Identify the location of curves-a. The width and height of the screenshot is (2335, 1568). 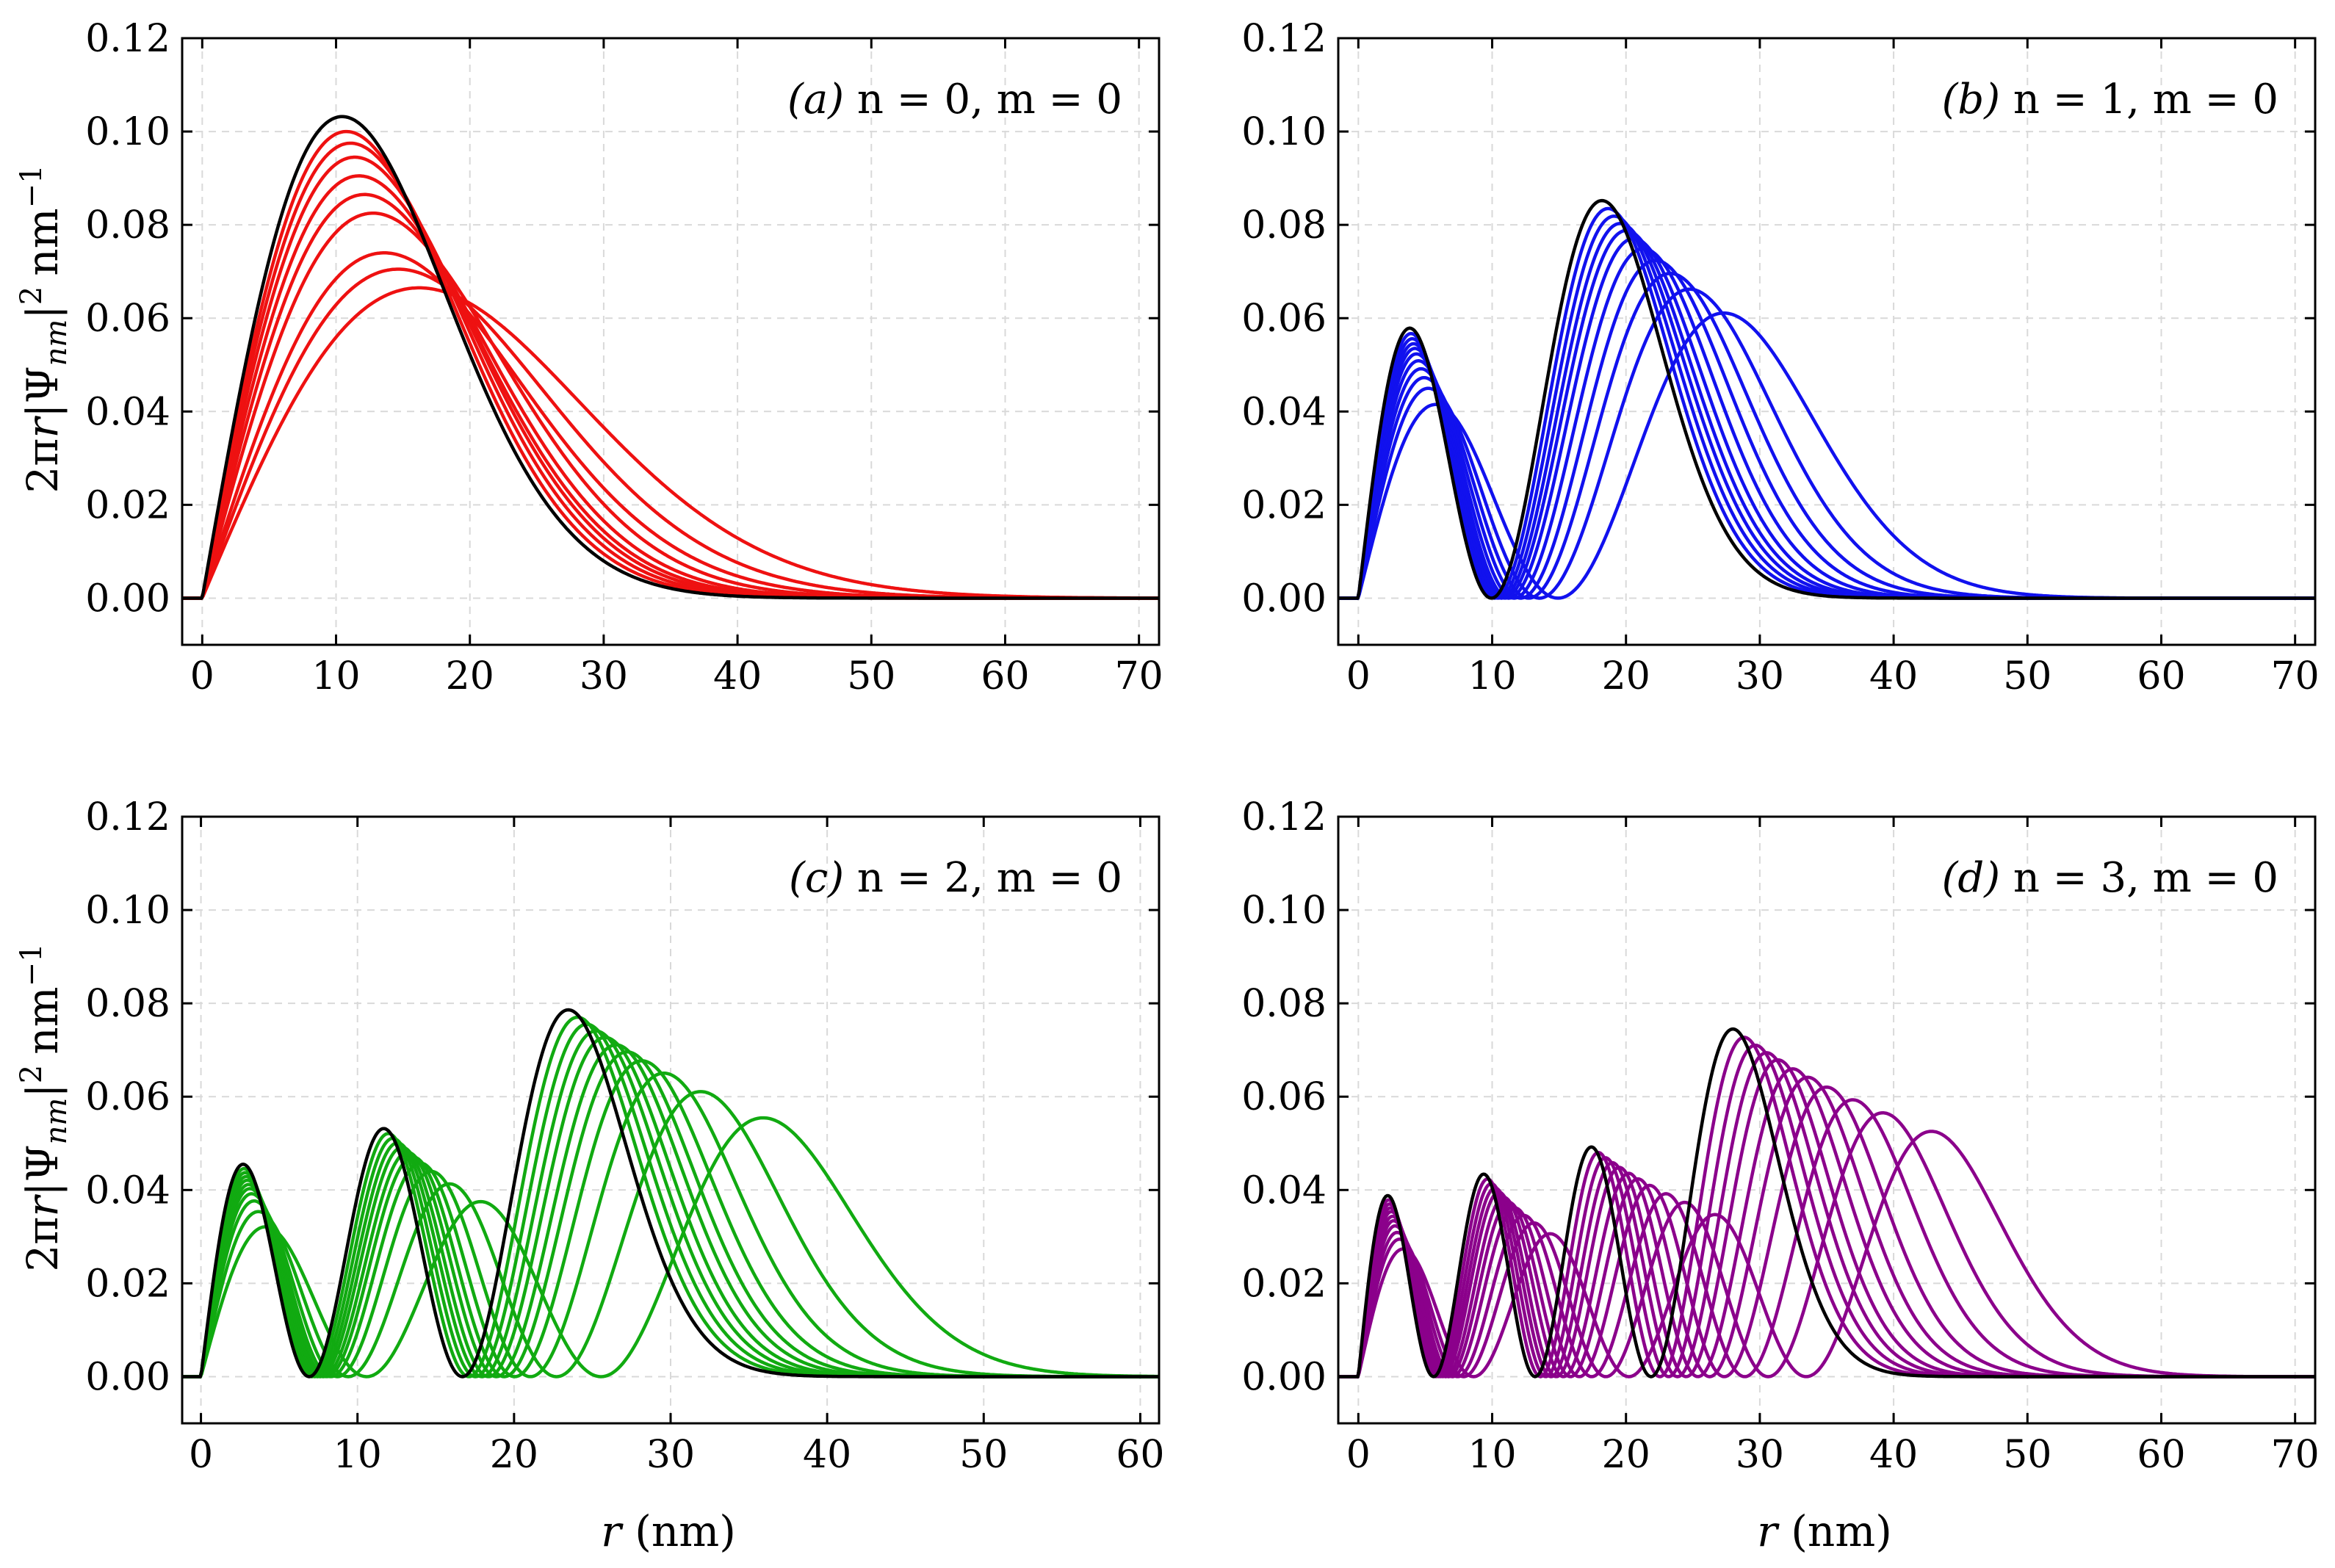
(670, 357).